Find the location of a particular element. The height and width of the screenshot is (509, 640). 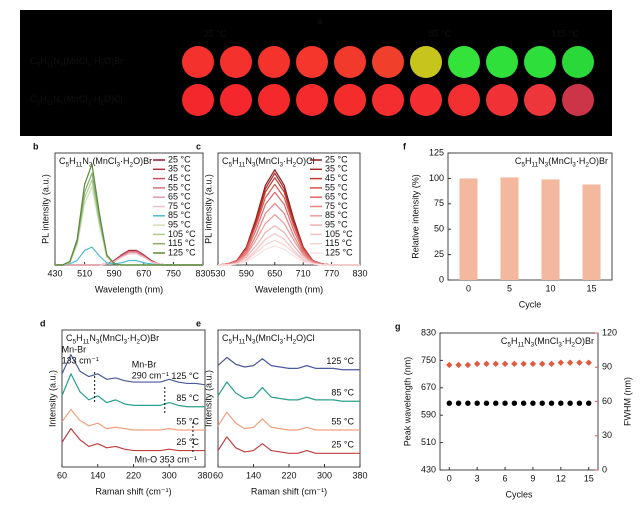

annotation: C5H11N3(MnCl3·H2O)Cl is located at coordinates (268, 339).